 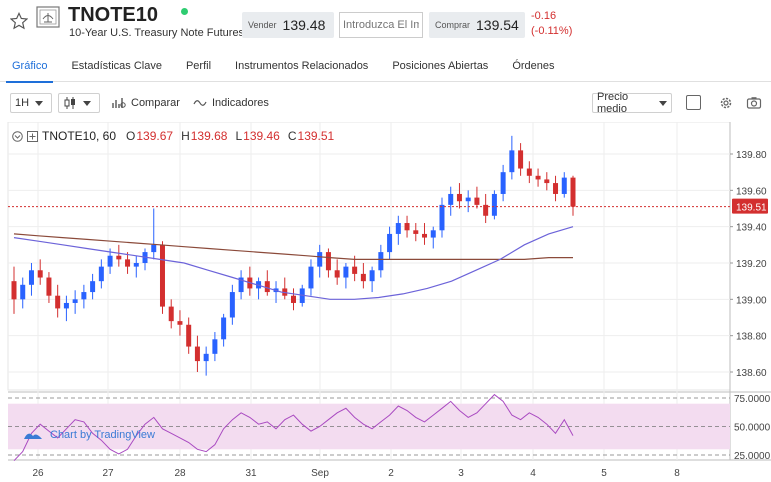 I want to click on y-tick-label: 138.60, so click(x=751, y=373).